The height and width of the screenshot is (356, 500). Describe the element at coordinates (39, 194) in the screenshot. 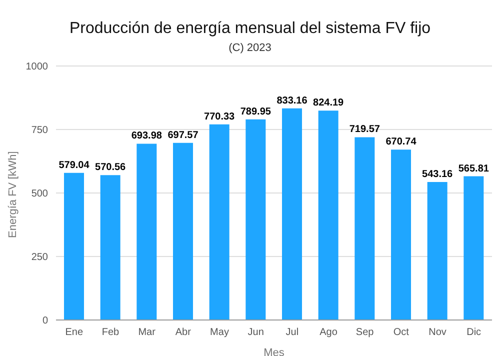

I see `y-tick-label: 500` at that location.